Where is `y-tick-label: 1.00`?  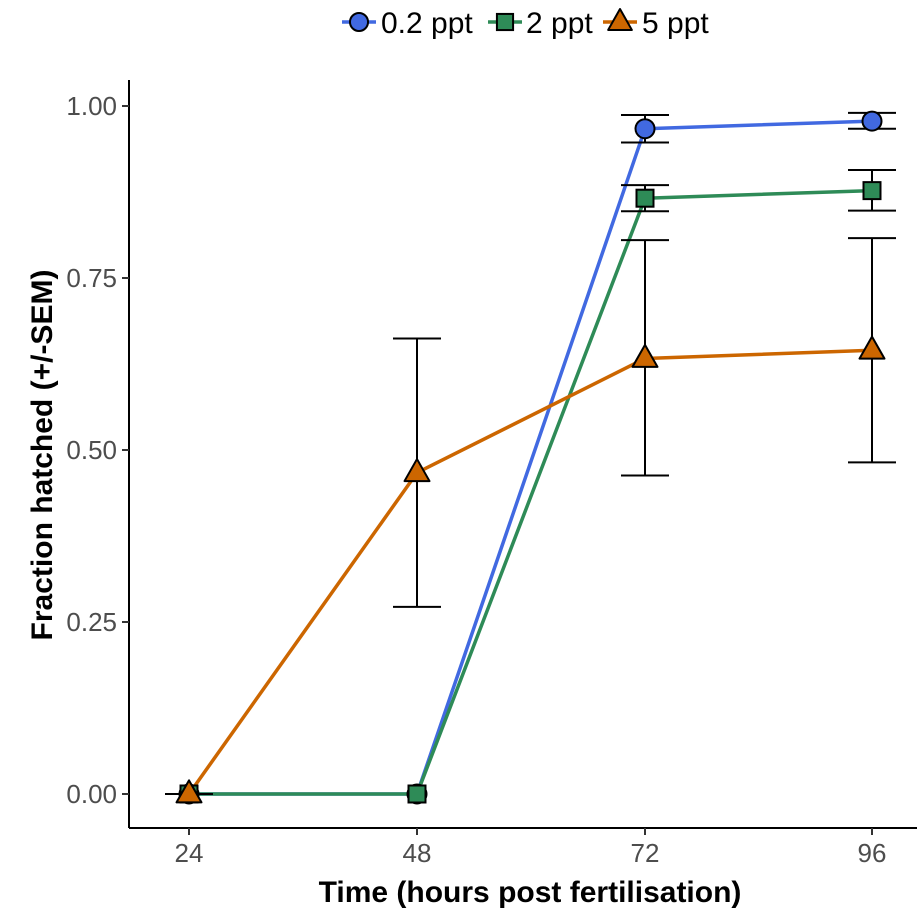
y-tick-label: 1.00 is located at coordinates (91, 106).